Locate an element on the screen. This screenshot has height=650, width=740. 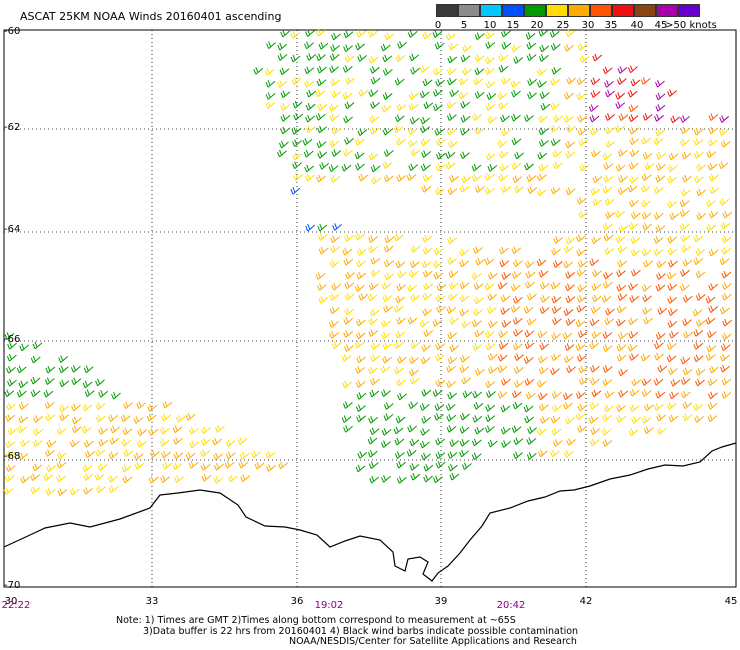
colorbar-label: 5 is located at coordinates (464, 25).